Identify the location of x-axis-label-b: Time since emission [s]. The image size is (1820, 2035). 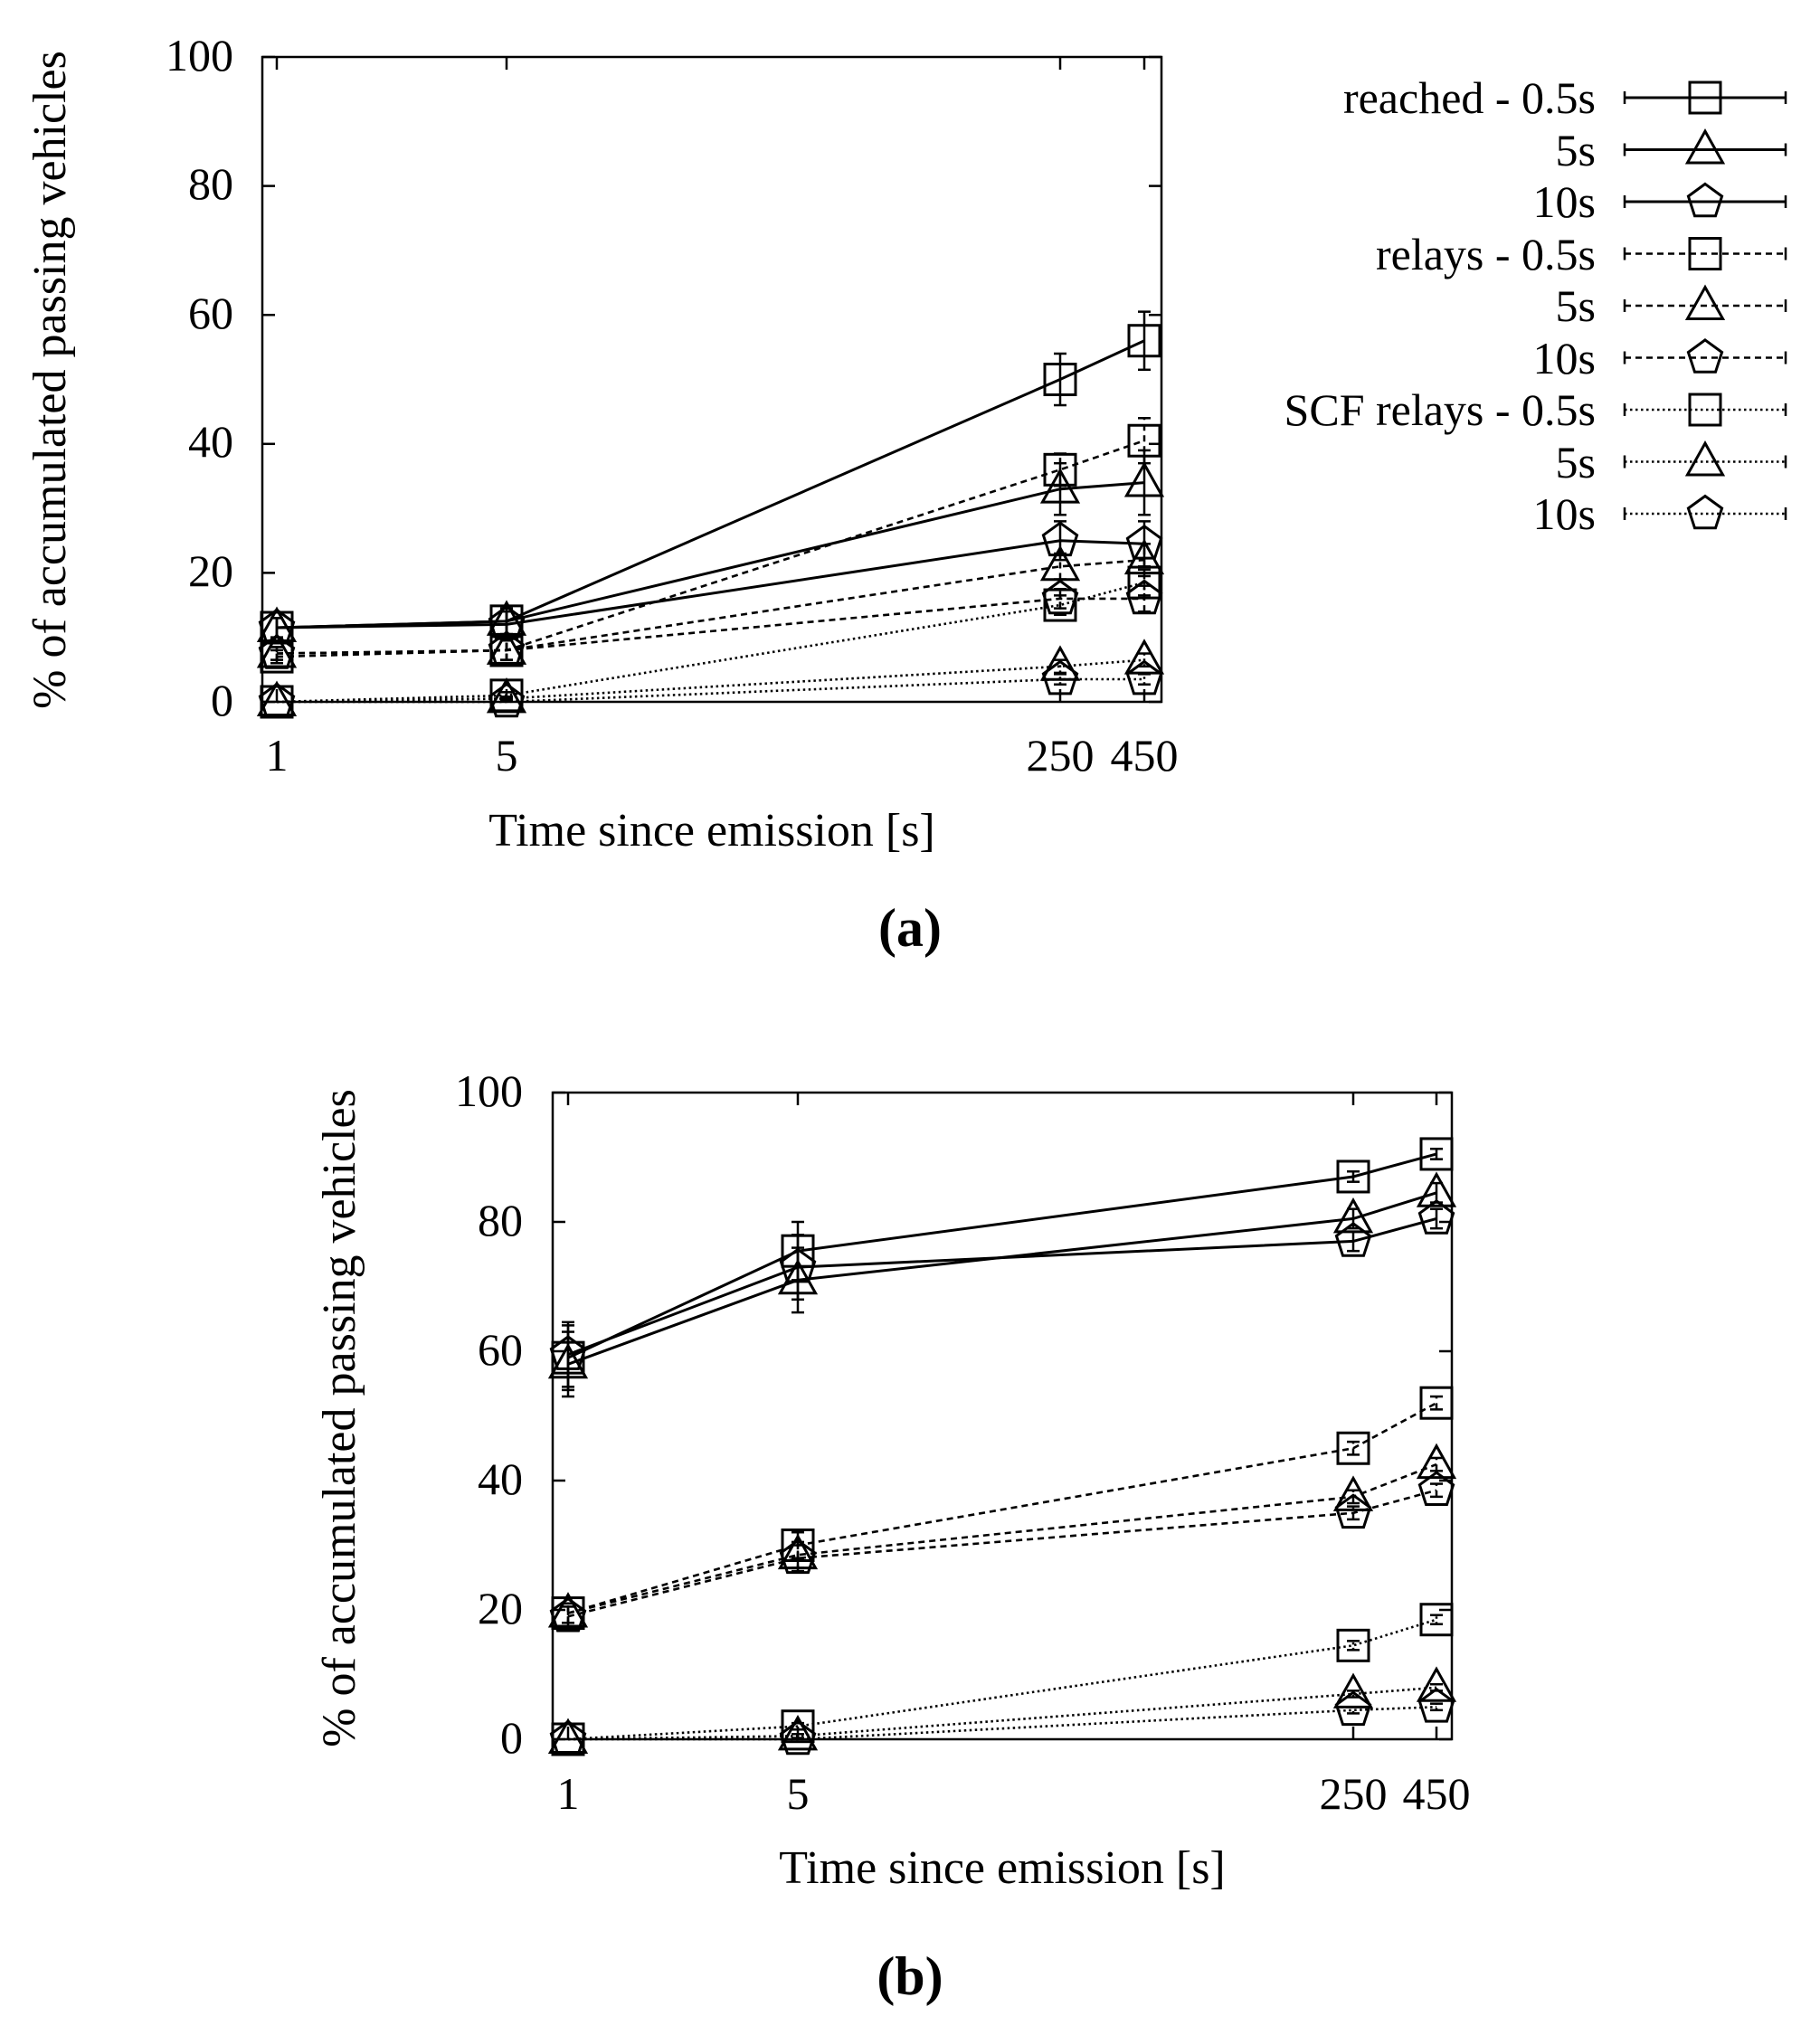
(1003, 1868).